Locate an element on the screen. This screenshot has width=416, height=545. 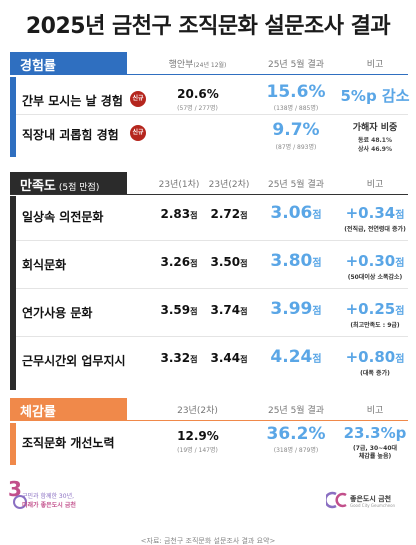
gc-logo-icon is located at coordinates (335, 500).